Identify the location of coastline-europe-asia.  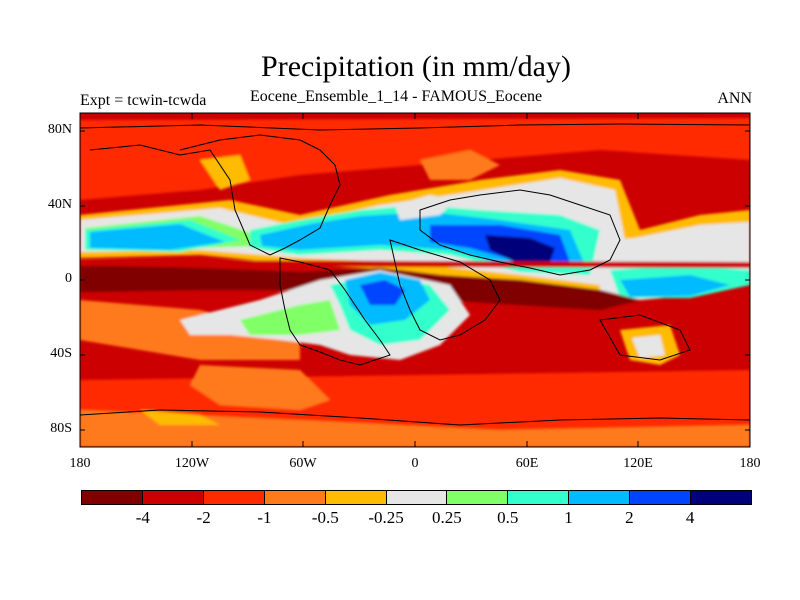
(520, 232).